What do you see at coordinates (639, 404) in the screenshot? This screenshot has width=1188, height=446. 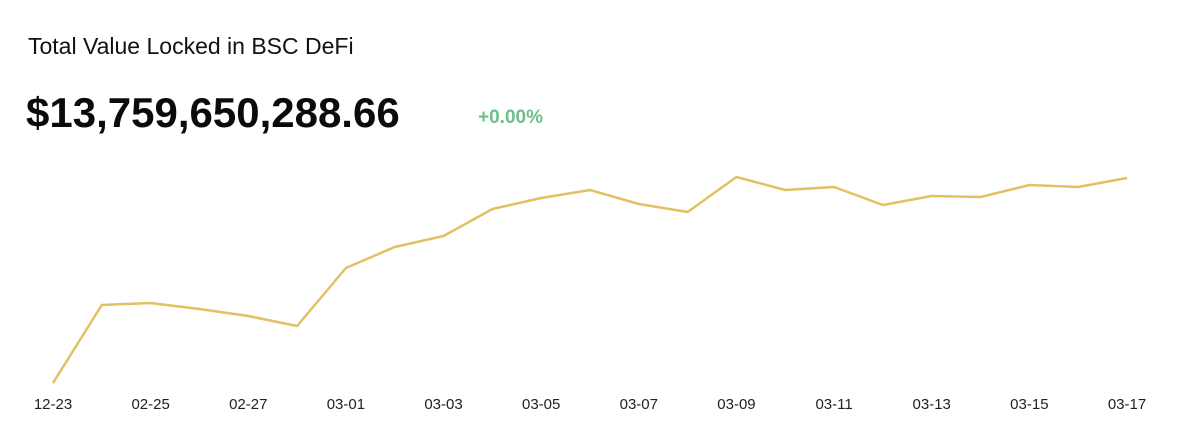 I see `x-tick-label: 03-07` at bounding box center [639, 404].